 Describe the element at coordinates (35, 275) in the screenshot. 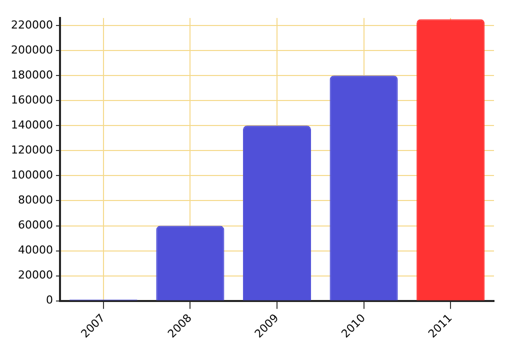

I see `y-tick-label: 20000` at that location.